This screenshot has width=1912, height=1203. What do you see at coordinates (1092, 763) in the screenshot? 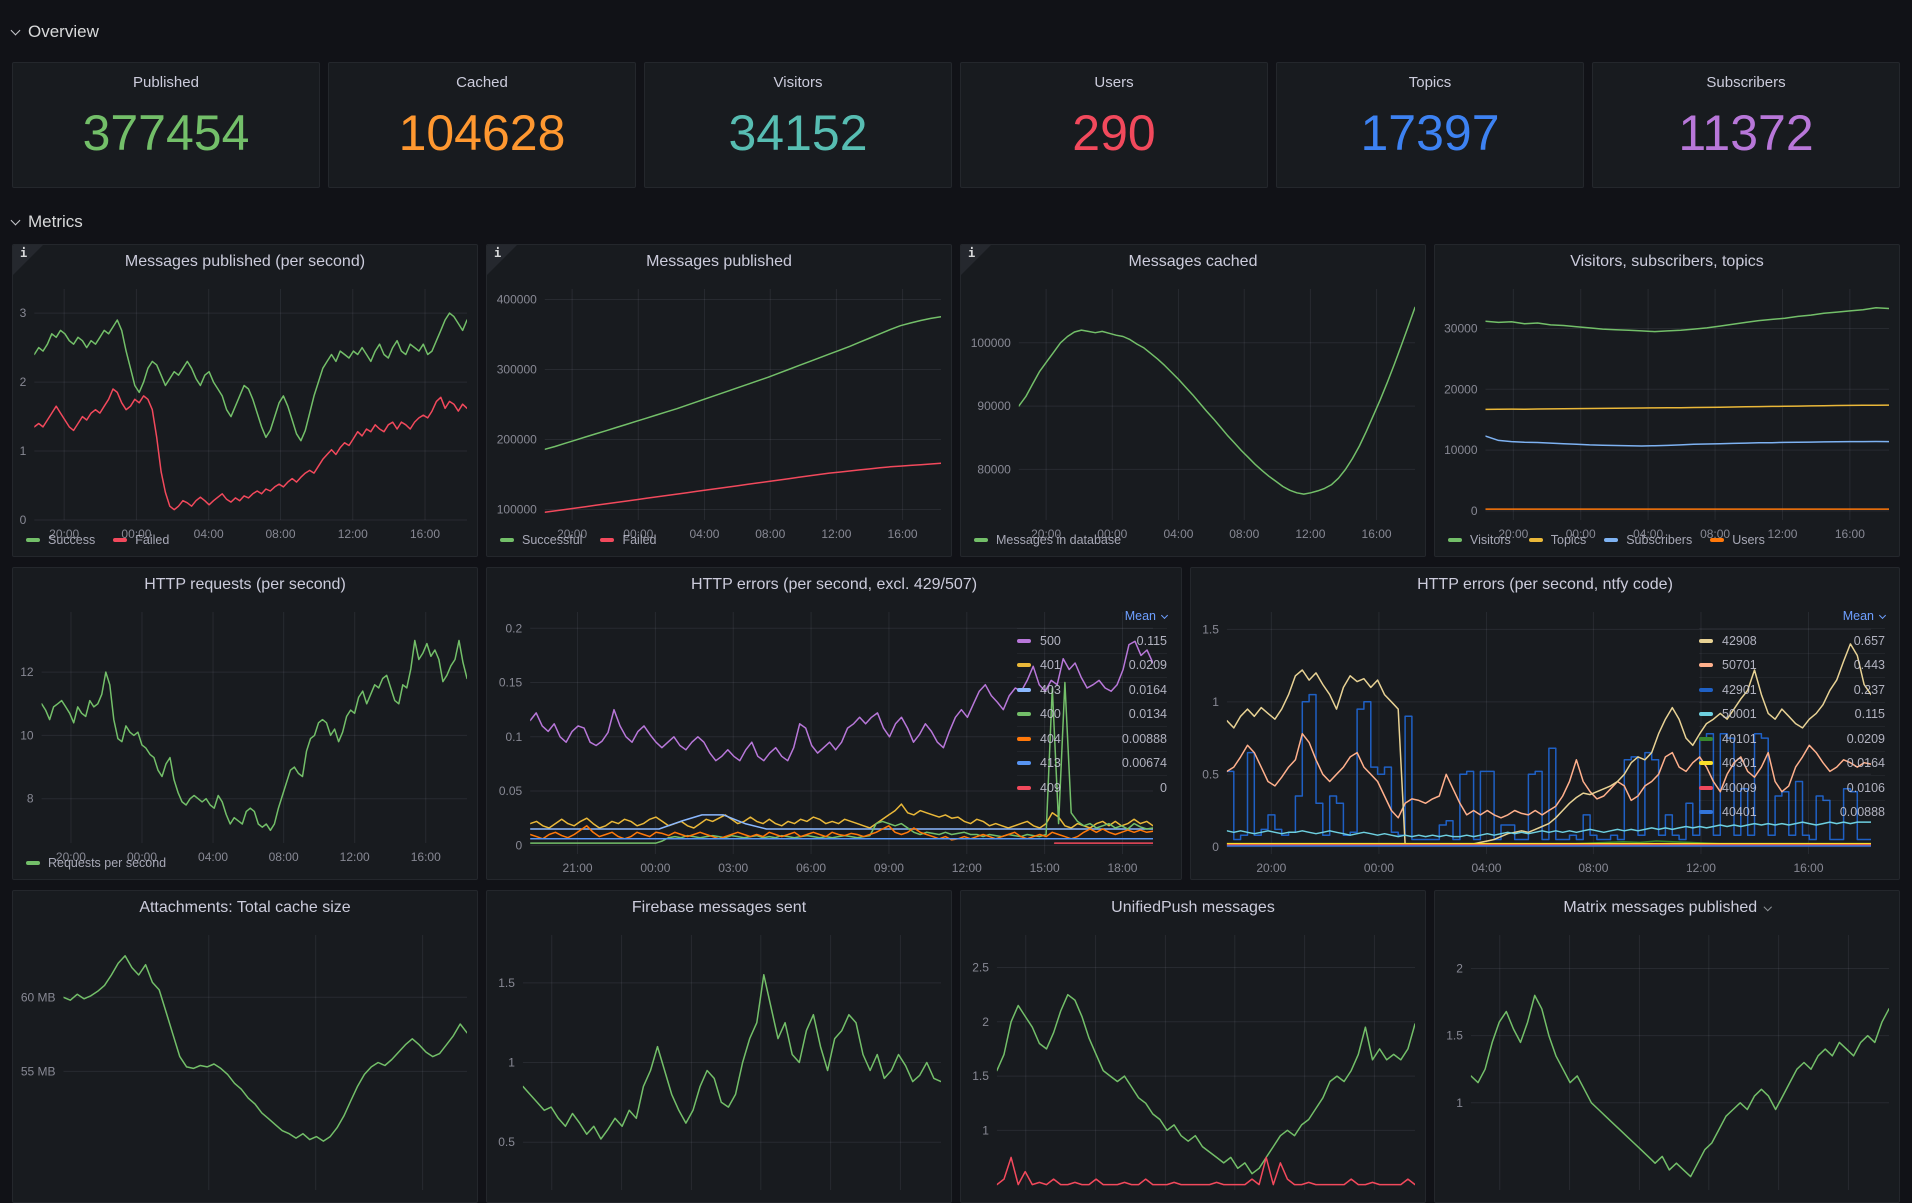
I see `legend-item: 413 0.00674` at bounding box center [1092, 763].